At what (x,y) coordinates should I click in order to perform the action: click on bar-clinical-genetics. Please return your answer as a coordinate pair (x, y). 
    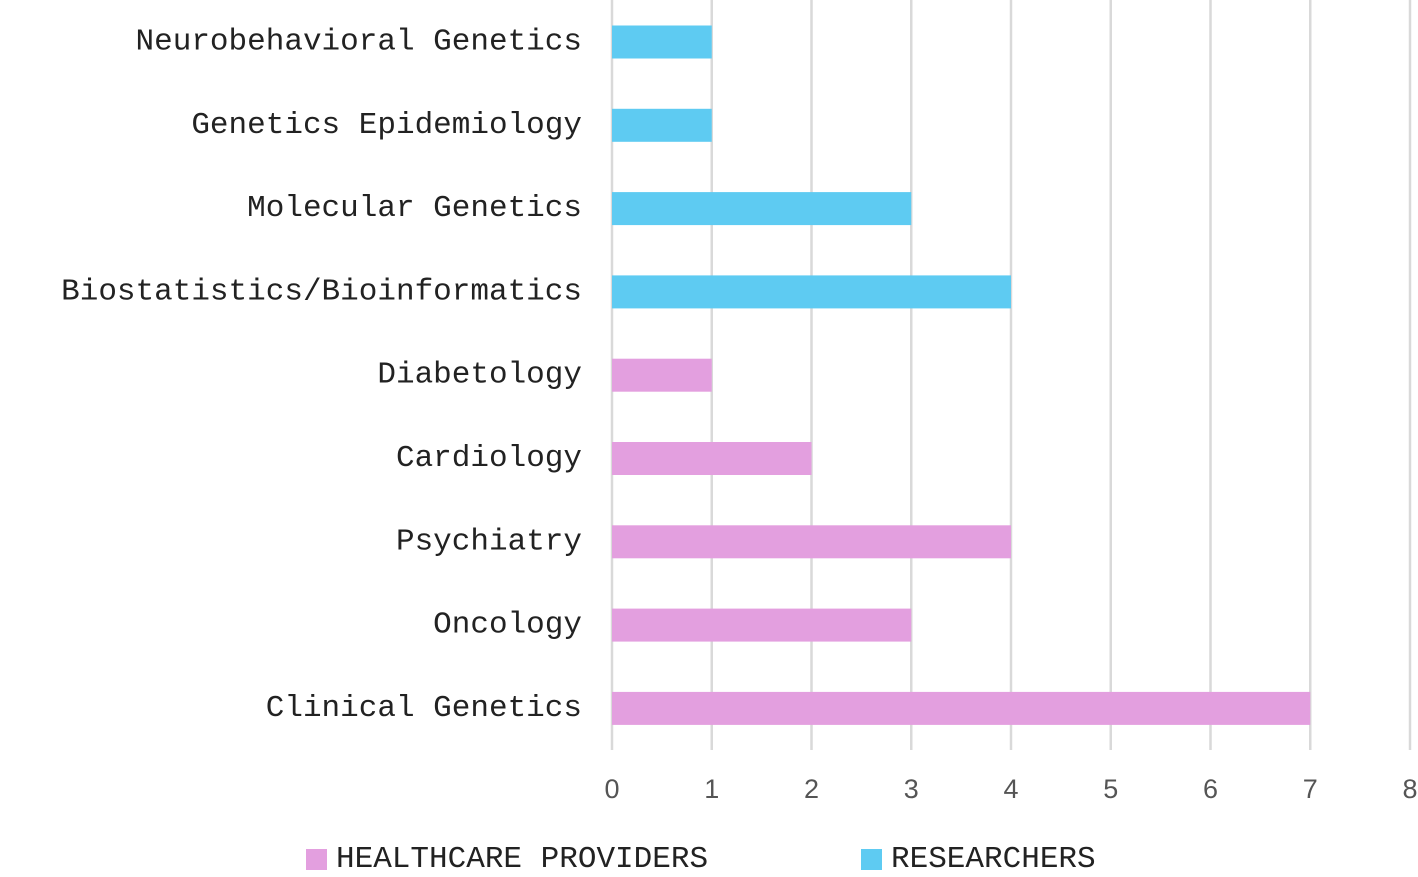
    Looking at the image, I should click on (961, 708).